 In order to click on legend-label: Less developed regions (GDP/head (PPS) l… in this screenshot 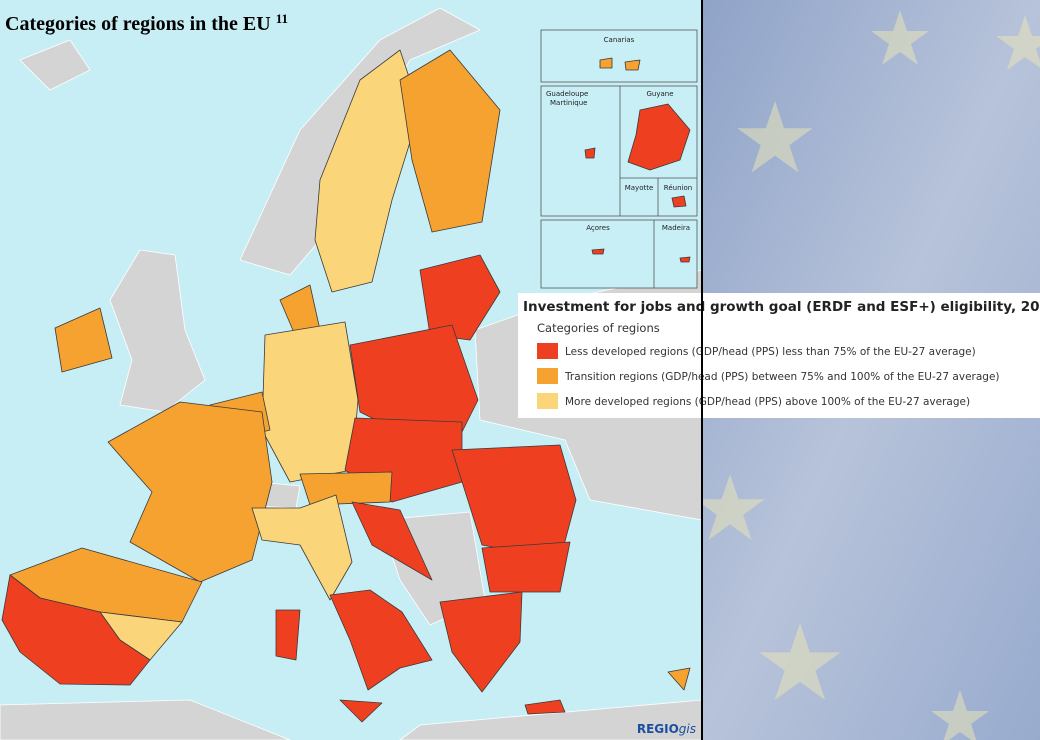, I will do `click(770, 352)`.